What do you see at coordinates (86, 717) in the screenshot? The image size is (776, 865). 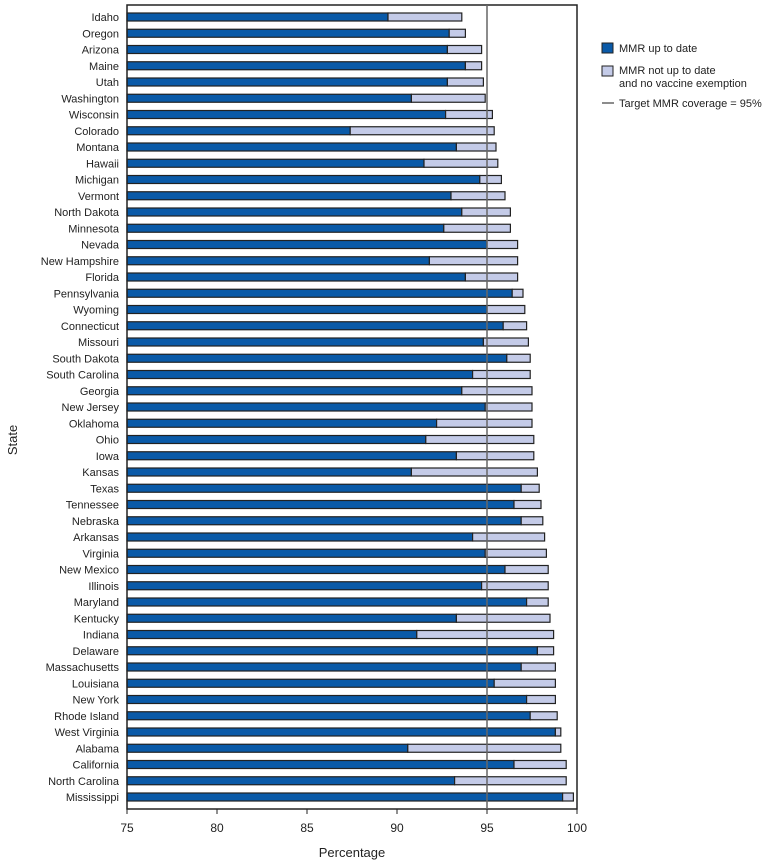 I see `state-label: Rhode Island` at bounding box center [86, 717].